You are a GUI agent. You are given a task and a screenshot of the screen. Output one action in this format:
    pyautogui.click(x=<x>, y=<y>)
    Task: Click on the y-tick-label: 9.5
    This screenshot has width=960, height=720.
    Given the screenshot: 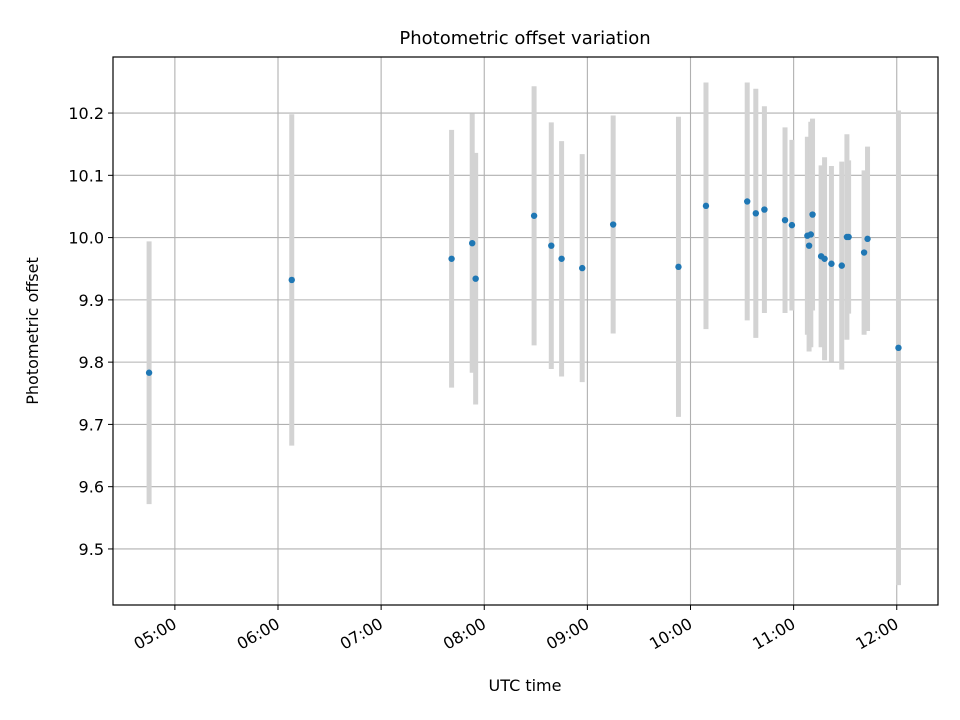 What is the action you would take?
    pyautogui.click(x=91, y=549)
    